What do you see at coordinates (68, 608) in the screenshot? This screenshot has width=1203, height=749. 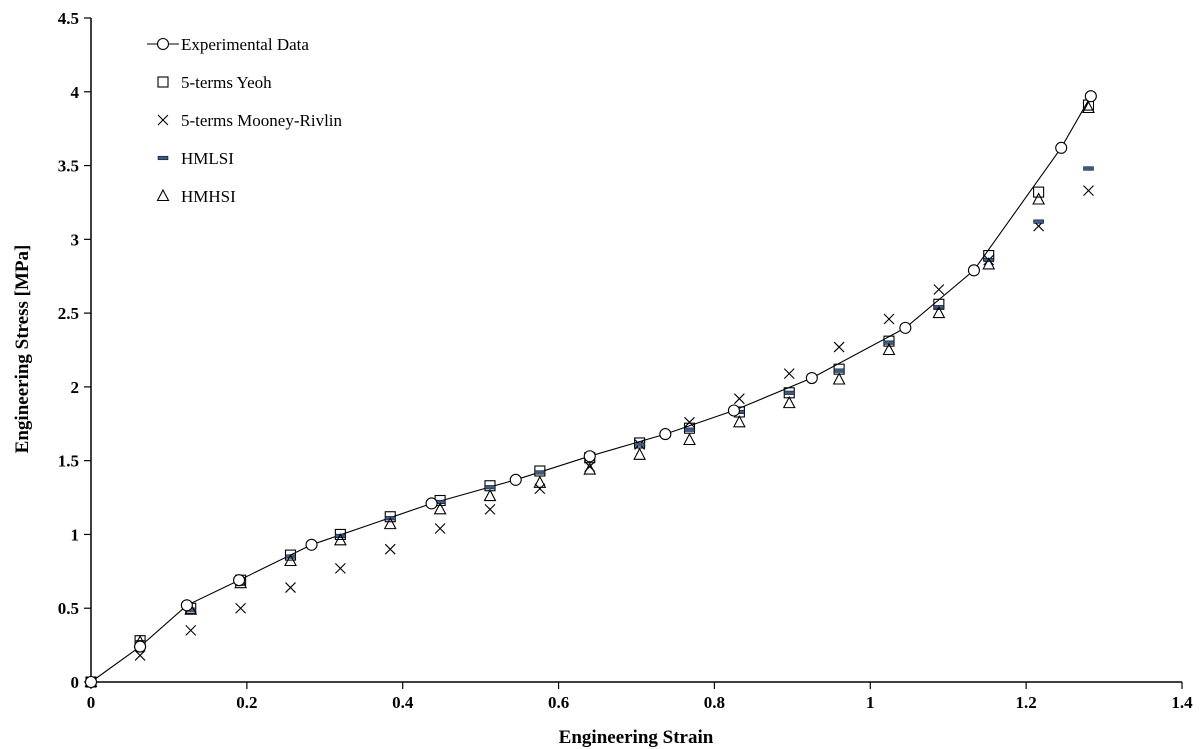 I see `y-tick-label: 0.5` at bounding box center [68, 608].